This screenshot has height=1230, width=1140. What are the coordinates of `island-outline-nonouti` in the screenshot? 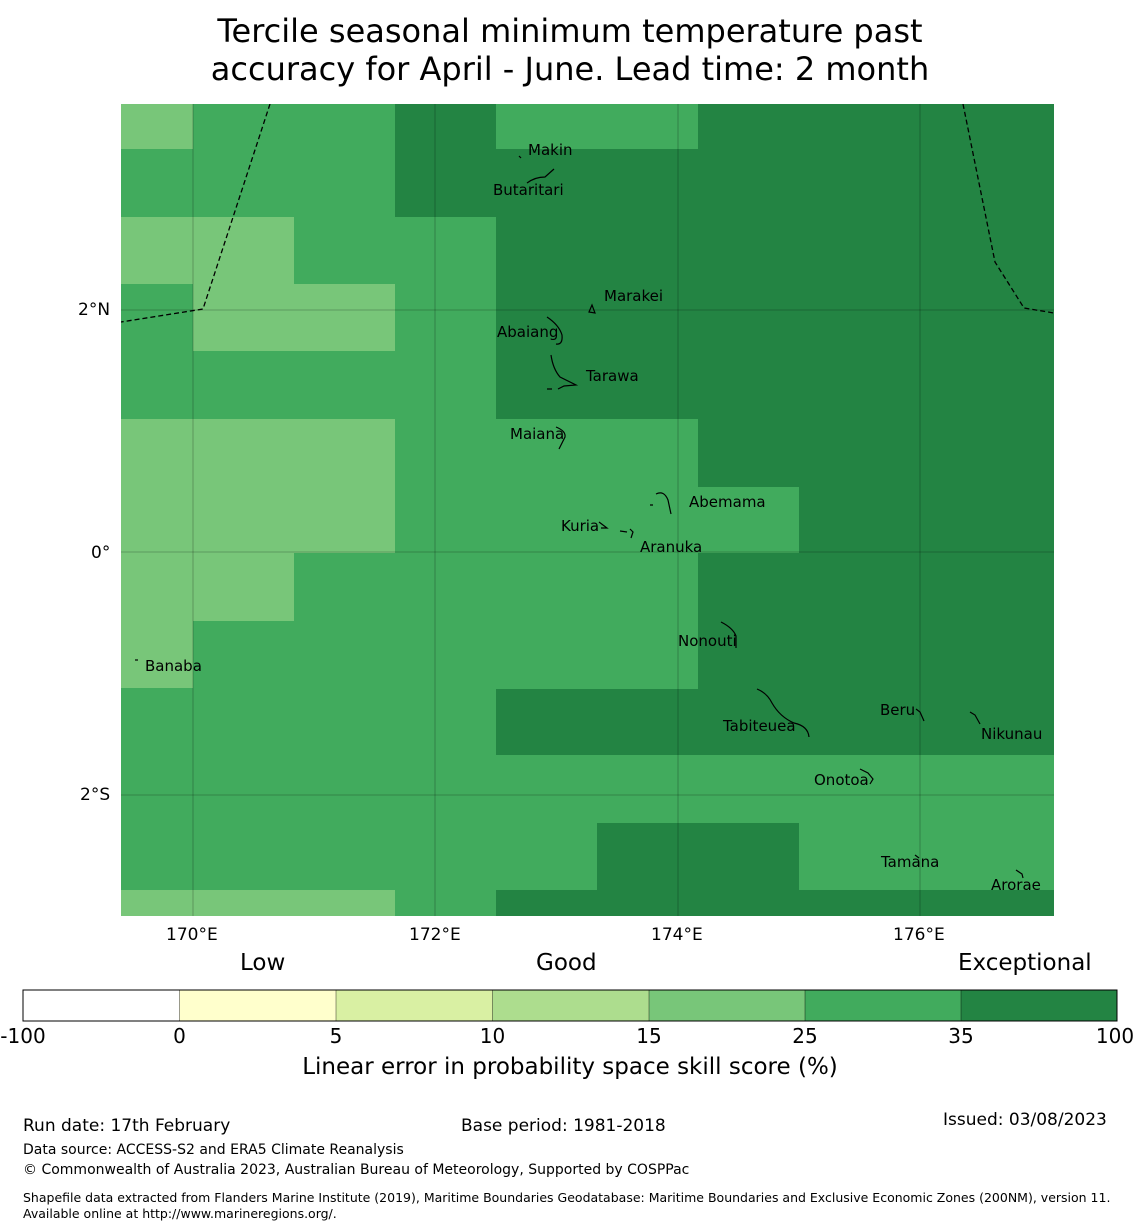 It's located at (728, 634).